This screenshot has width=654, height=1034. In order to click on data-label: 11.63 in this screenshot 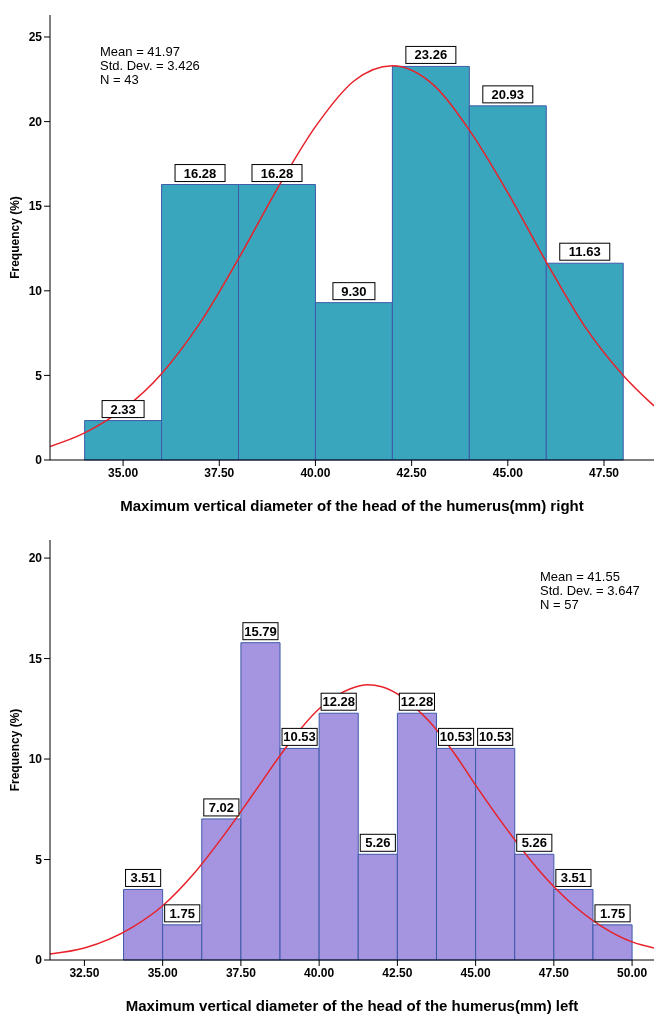, I will do `click(584, 252)`.